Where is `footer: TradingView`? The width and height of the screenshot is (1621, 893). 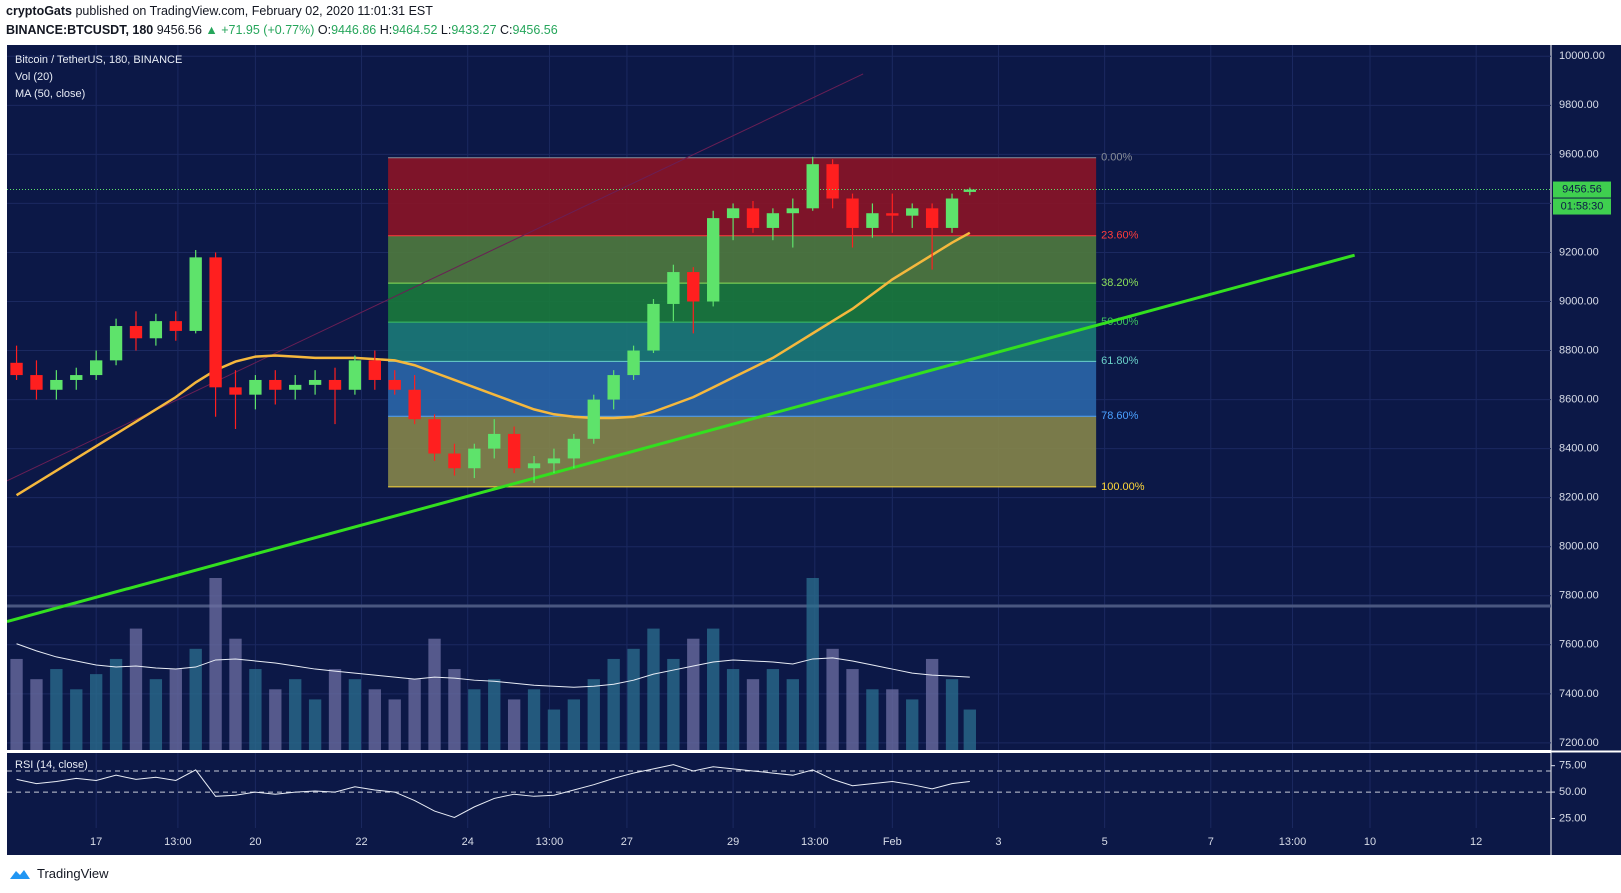
footer: TradingView is located at coordinates (58, 873).